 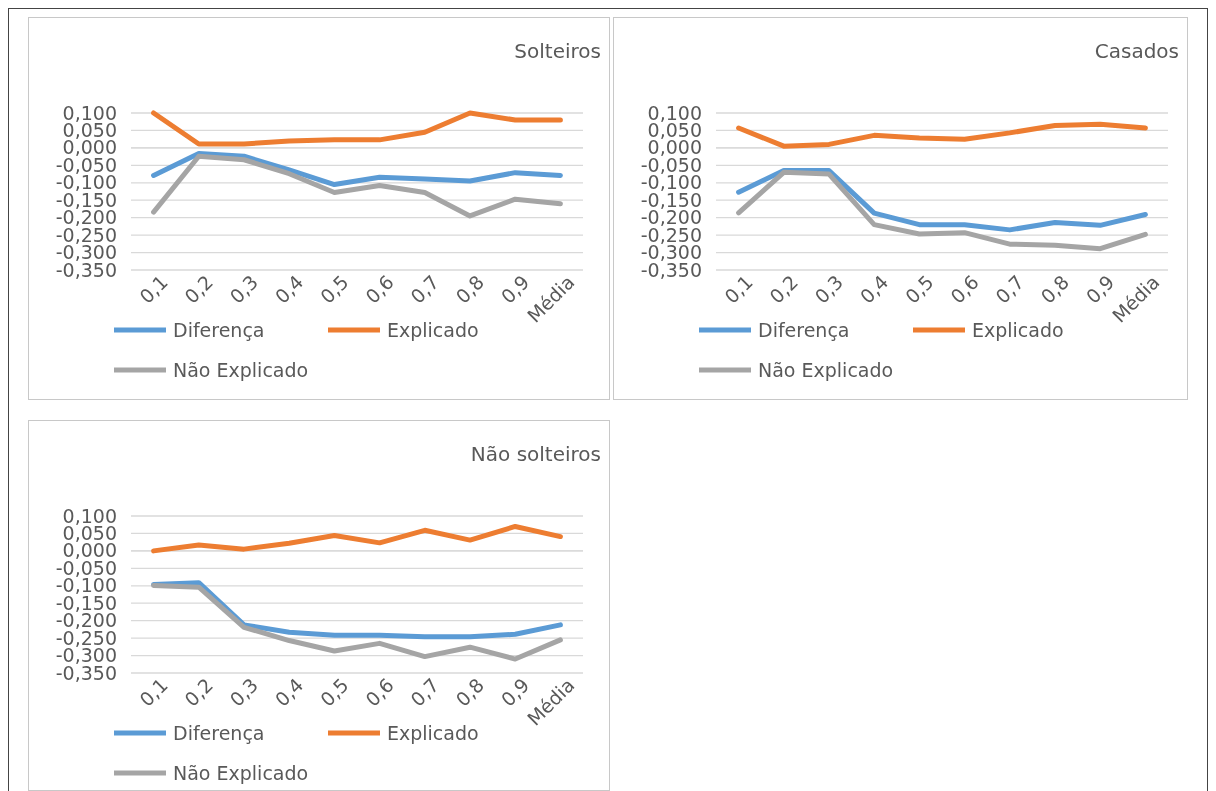 What do you see at coordinates (535, 454) in the screenshot?
I see `chart-title: Não solteiros` at bounding box center [535, 454].